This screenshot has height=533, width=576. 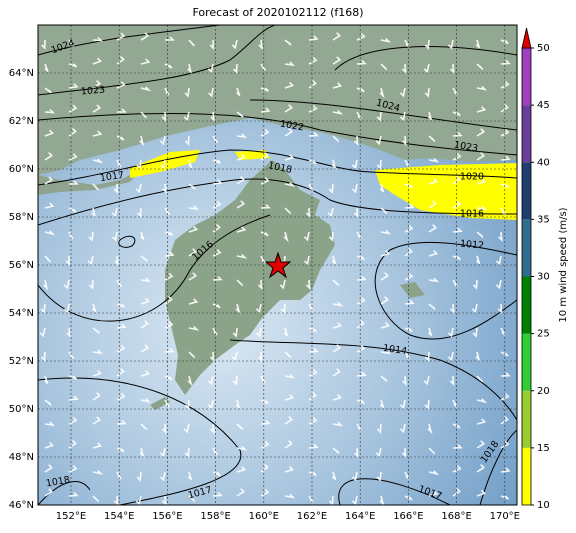 I want to click on land-coast, so click(x=89, y=182).